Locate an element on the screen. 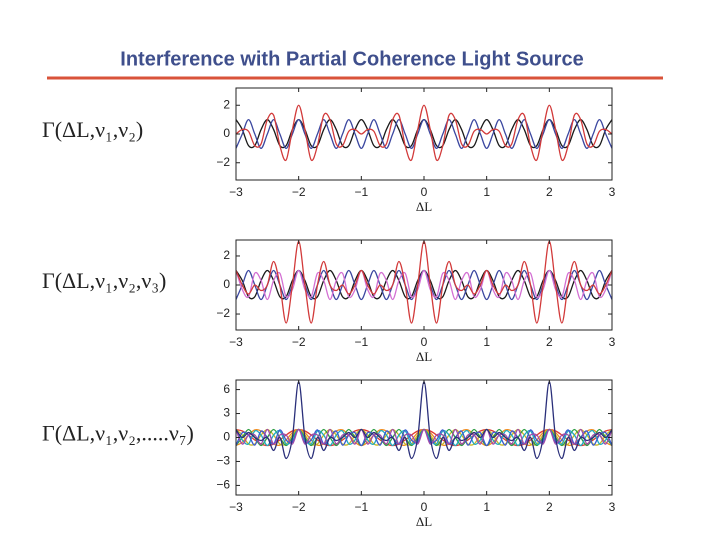  y-tick-label: −3 is located at coordinates (223, 461).